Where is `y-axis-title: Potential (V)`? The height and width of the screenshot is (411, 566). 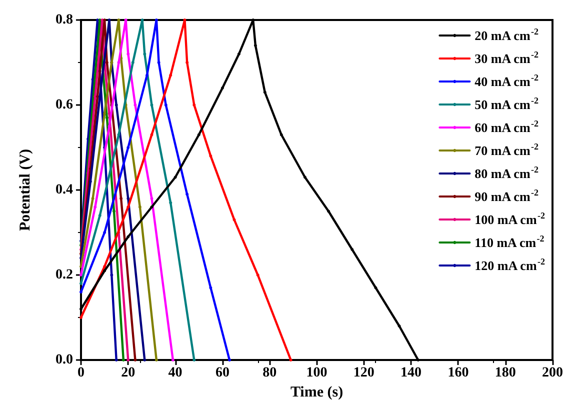
y-axis-title: Potential (V) is located at coordinates (26, 190).